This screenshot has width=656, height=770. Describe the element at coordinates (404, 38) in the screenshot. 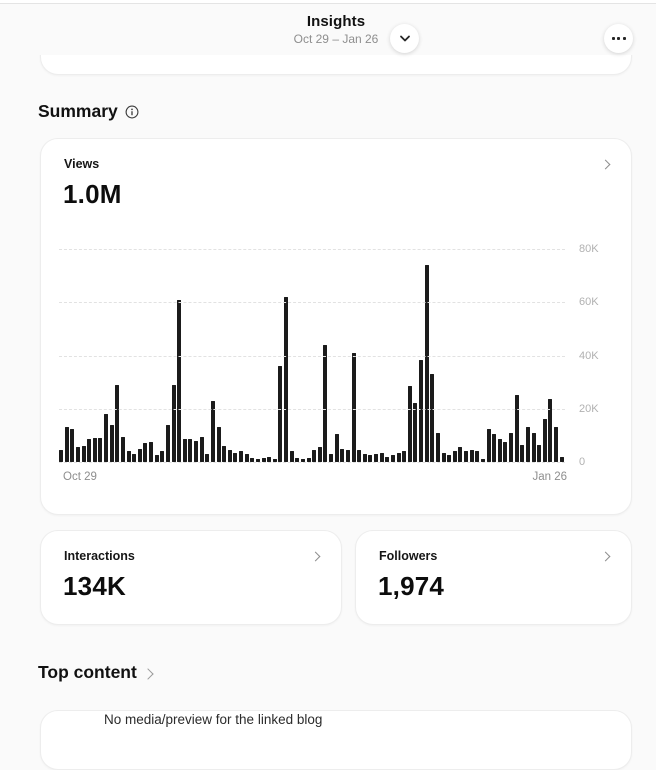

I see `date-range-dropdown-button` at that location.